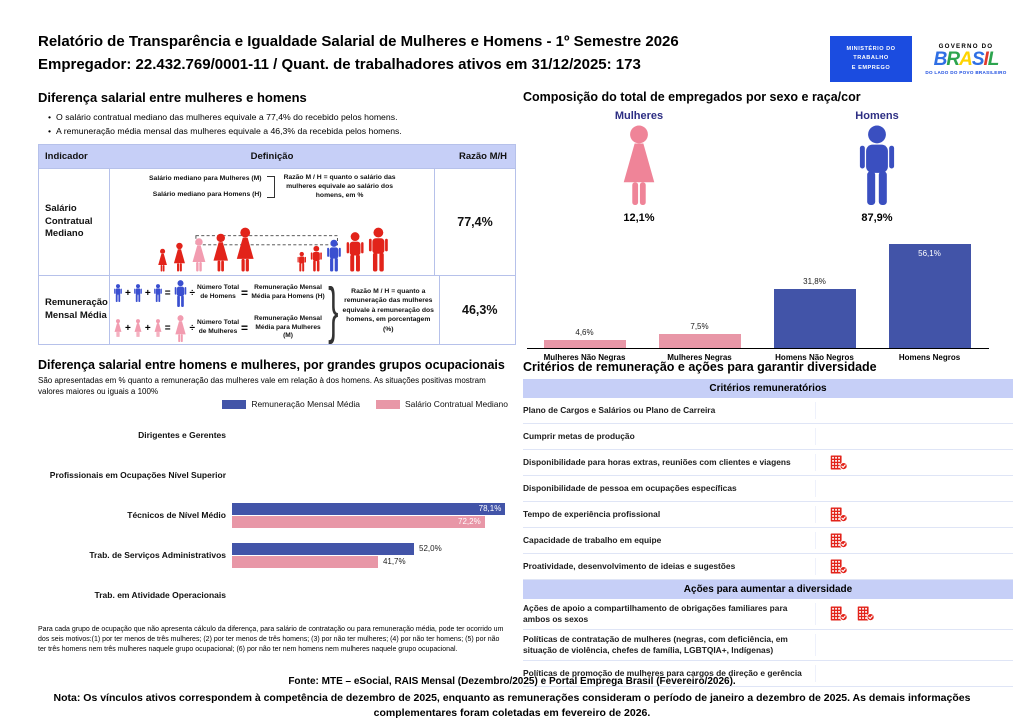 The image size is (1024, 725). I want to click on men-total-label: Número Total de Homens, so click(218, 292).